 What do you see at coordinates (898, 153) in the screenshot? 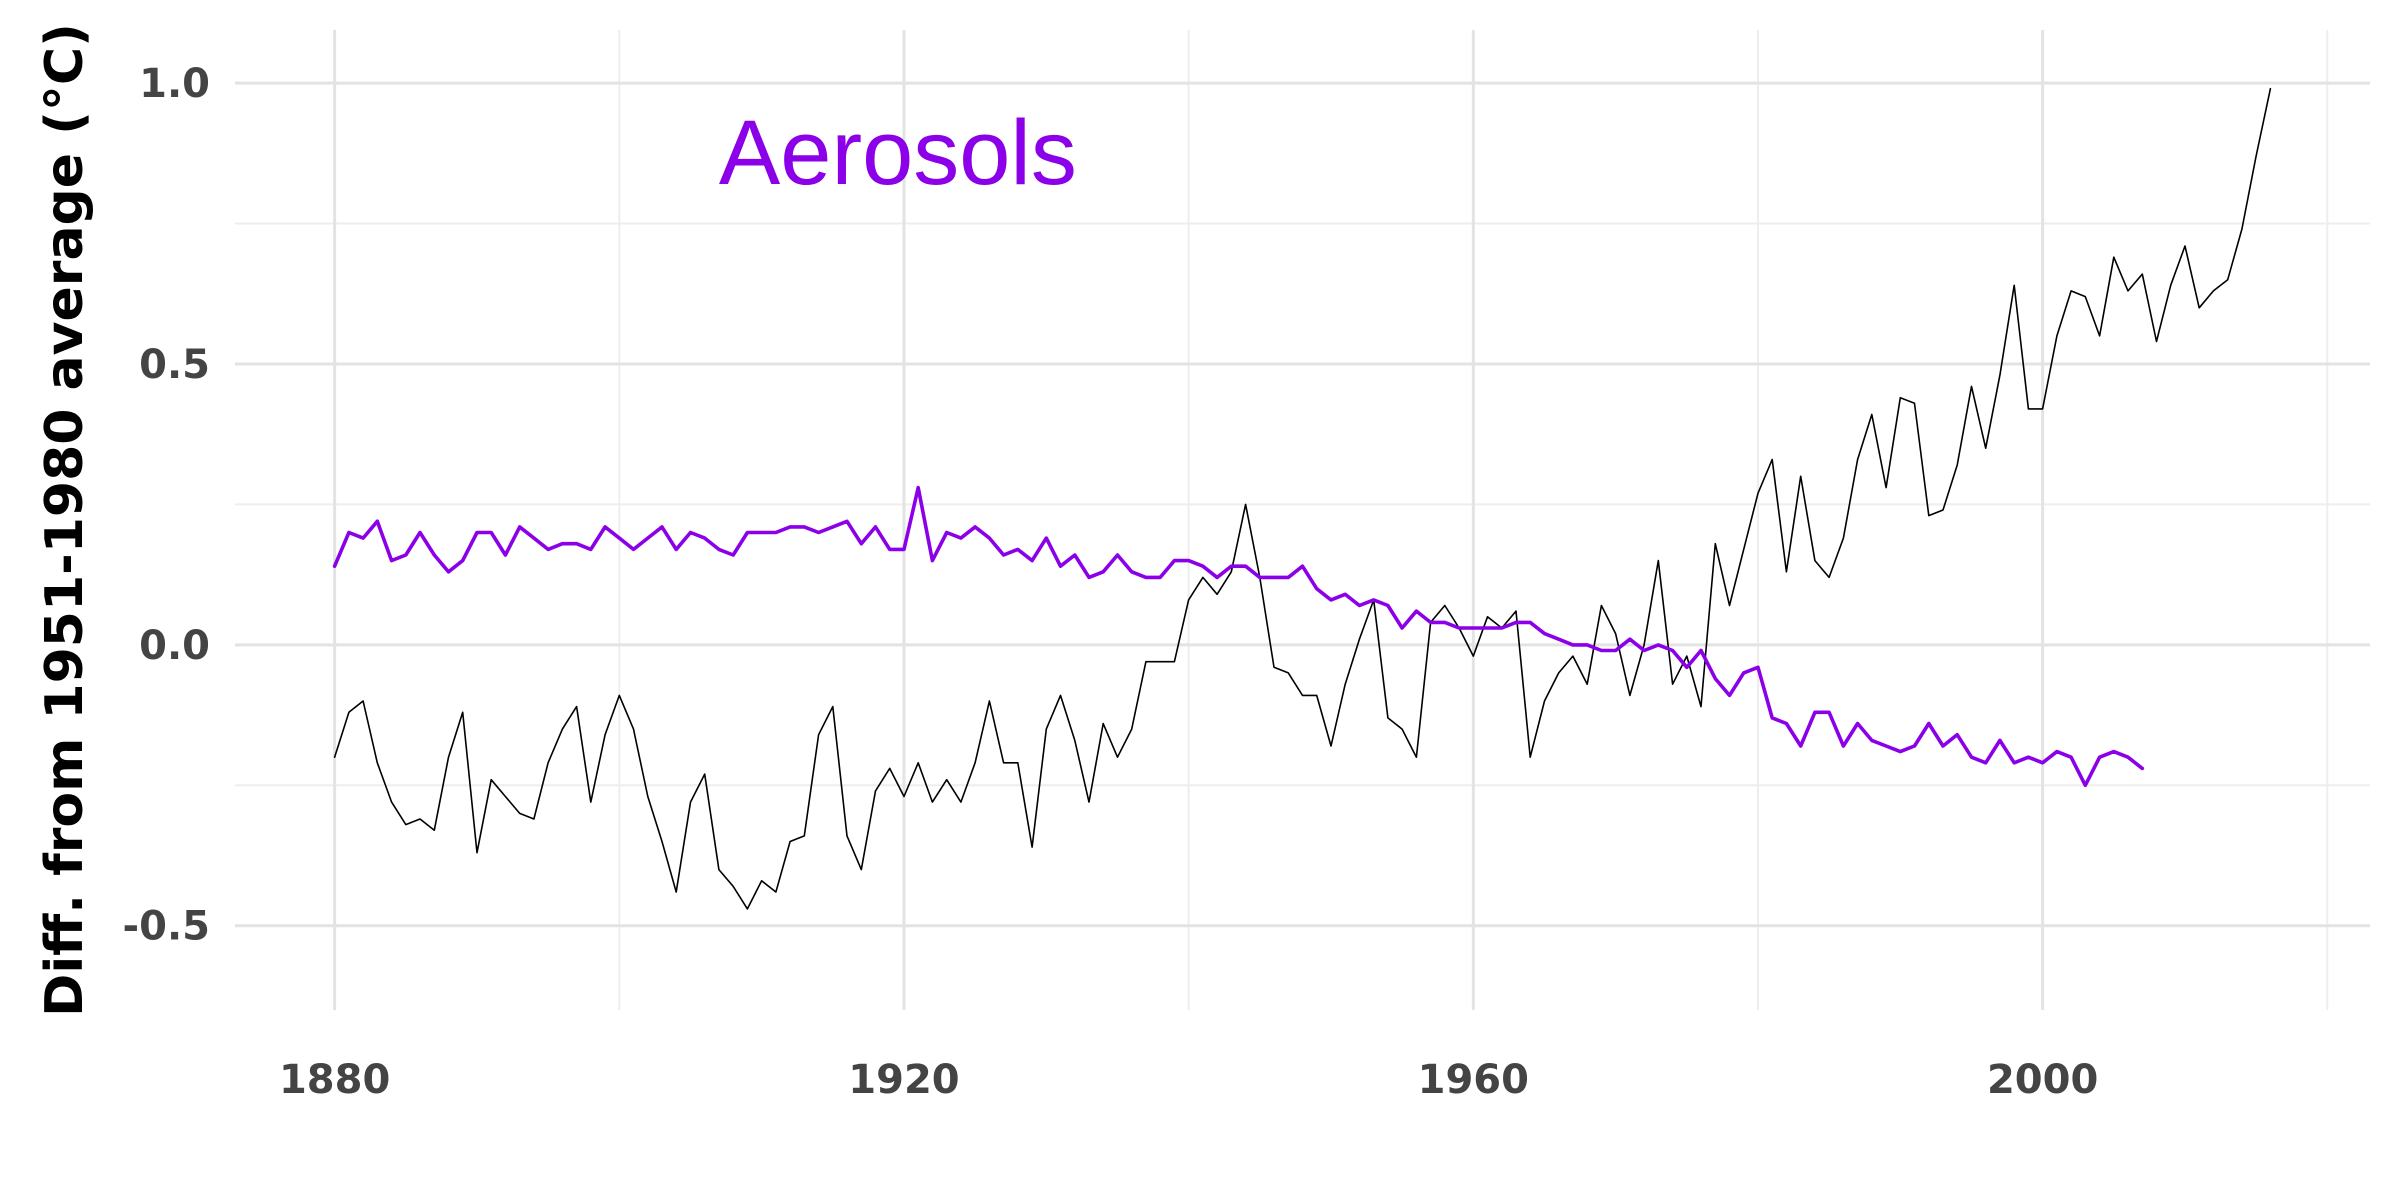
I see `aerosols-annotation: Aerosols` at bounding box center [898, 153].